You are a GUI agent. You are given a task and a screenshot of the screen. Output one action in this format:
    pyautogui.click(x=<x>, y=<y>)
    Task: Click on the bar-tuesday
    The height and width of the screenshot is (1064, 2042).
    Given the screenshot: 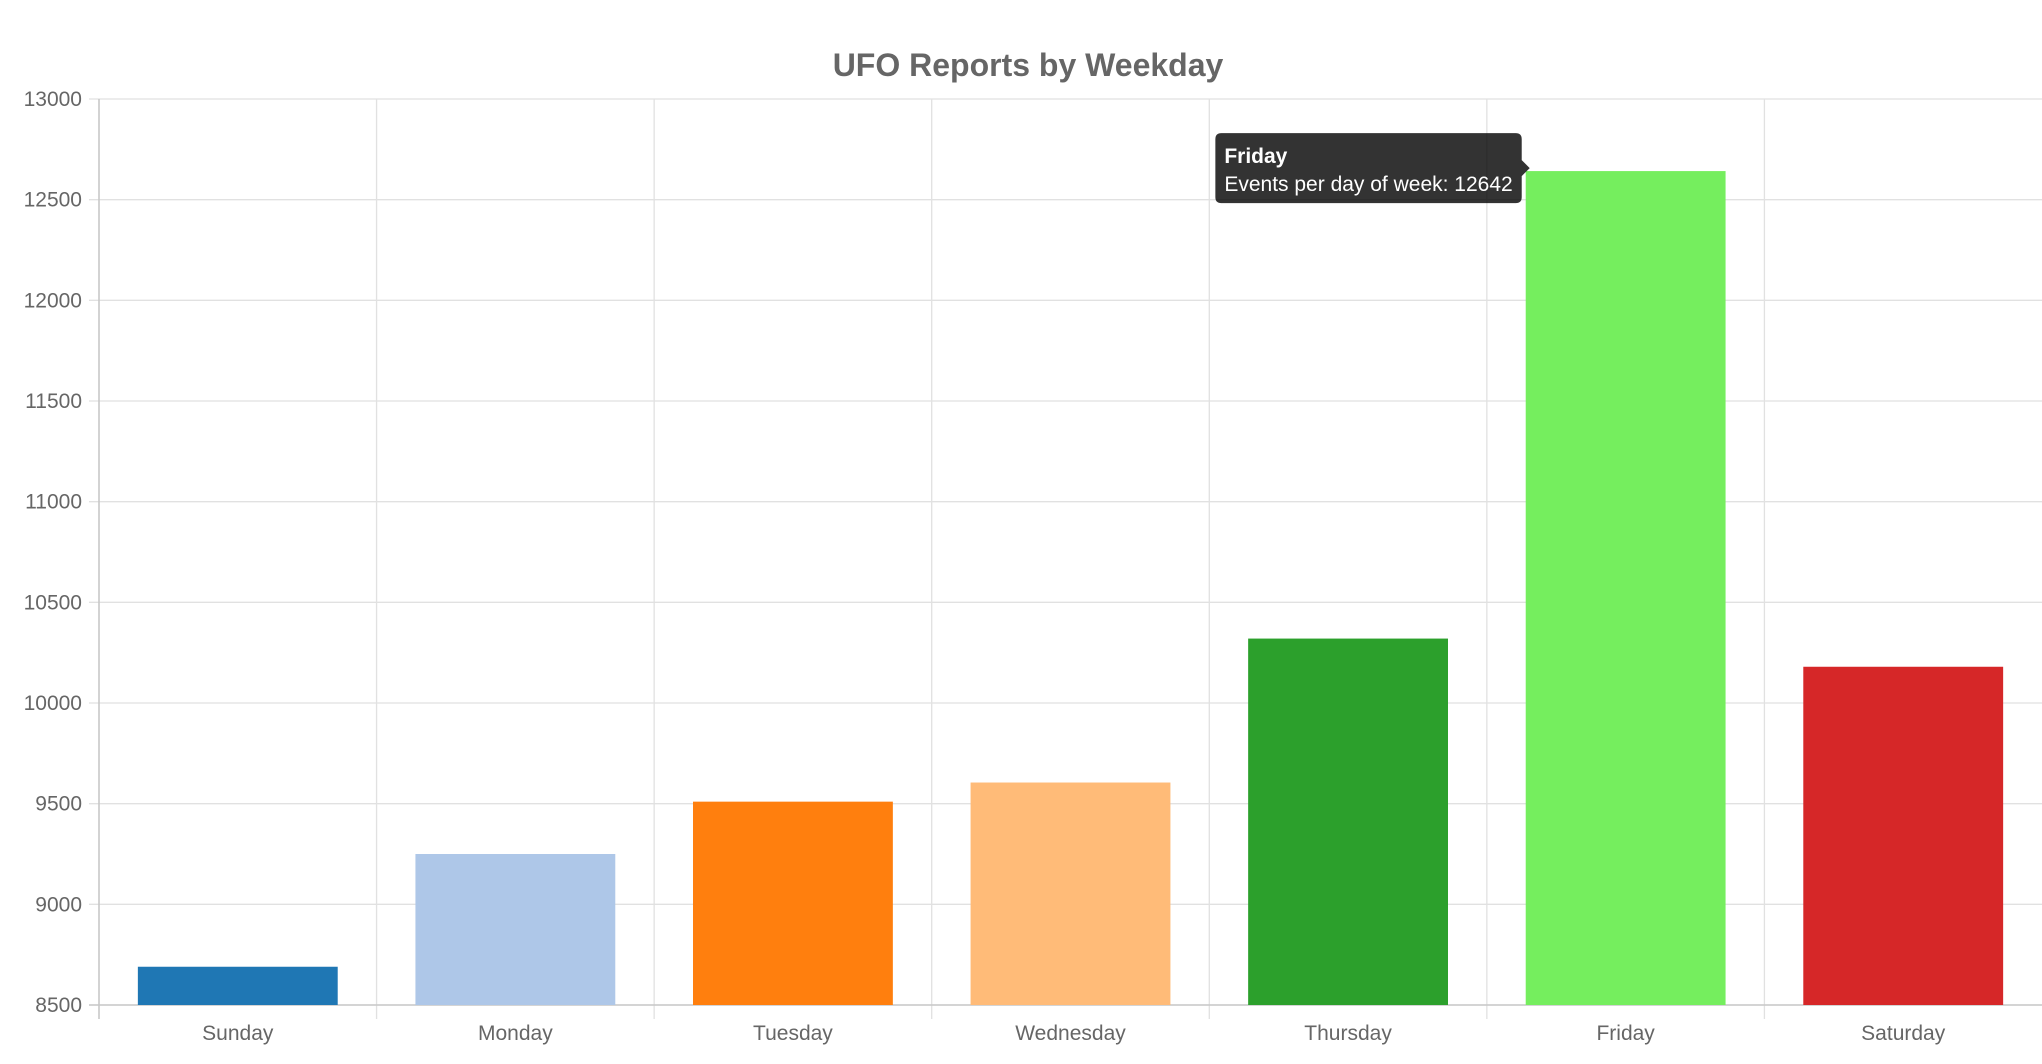 What is the action you would take?
    pyautogui.click(x=793, y=903)
    